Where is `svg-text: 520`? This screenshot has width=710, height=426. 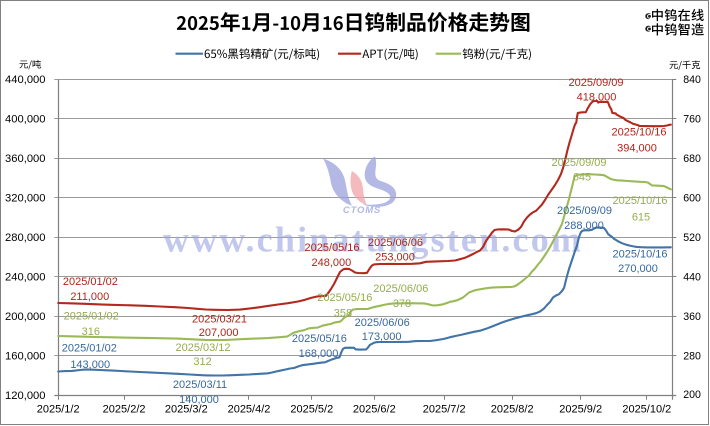
svg-text: 520 is located at coordinates (692, 238).